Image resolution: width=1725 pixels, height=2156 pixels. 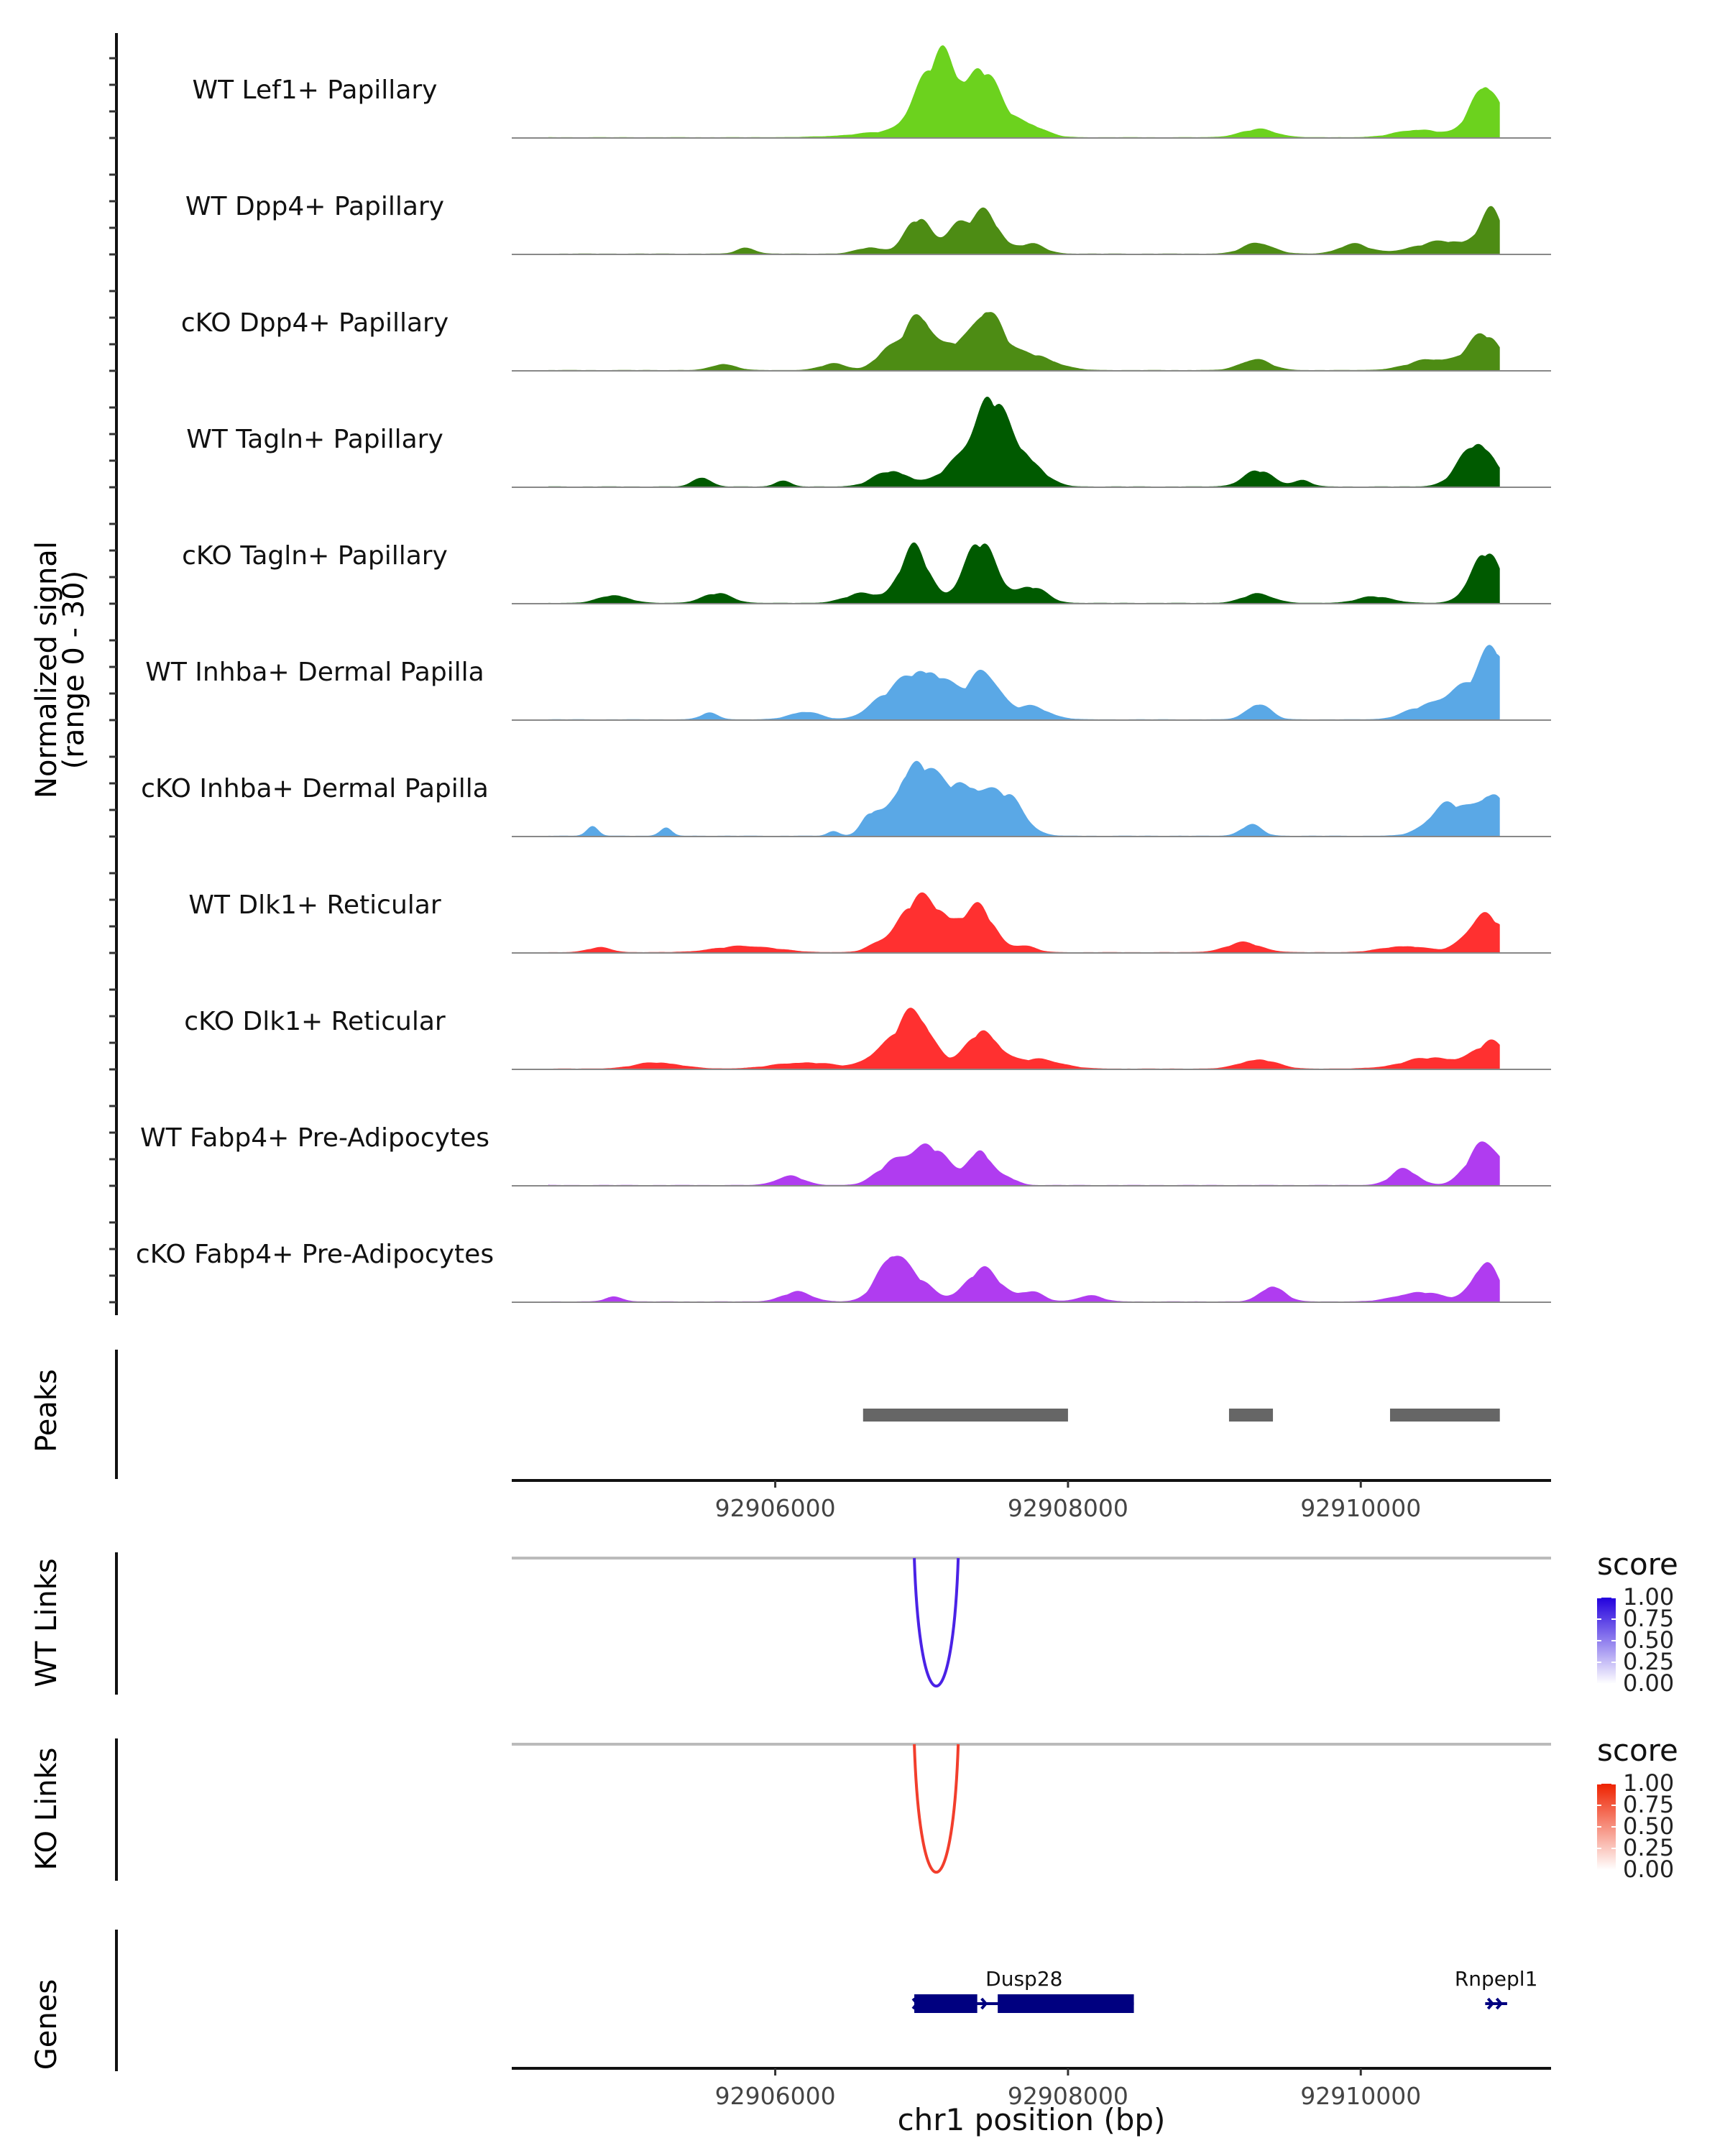 What do you see at coordinates (46, 669) in the screenshot?
I see `coverage-ylabel-line1: Normalized signal` at bounding box center [46, 669].